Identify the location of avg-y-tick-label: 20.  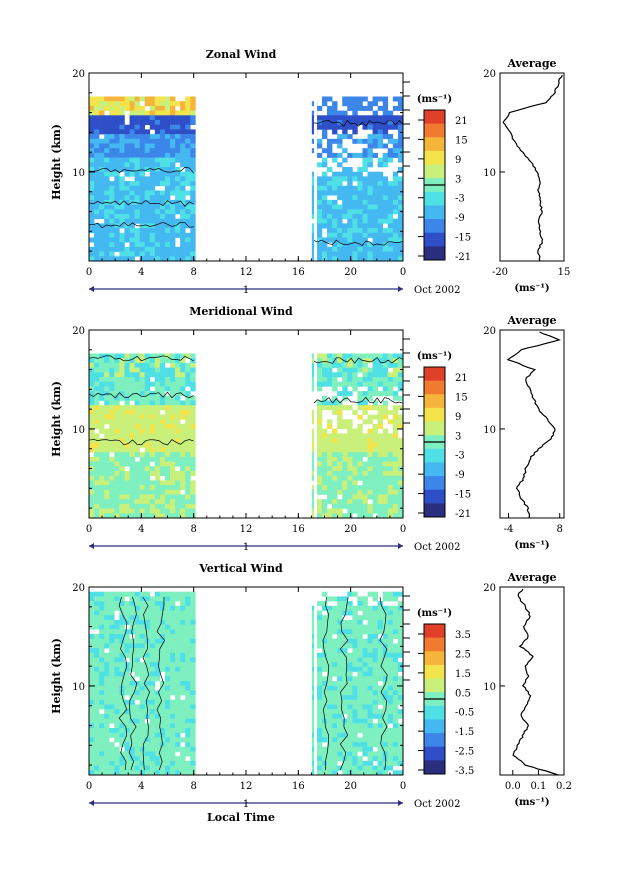
(489, 331).